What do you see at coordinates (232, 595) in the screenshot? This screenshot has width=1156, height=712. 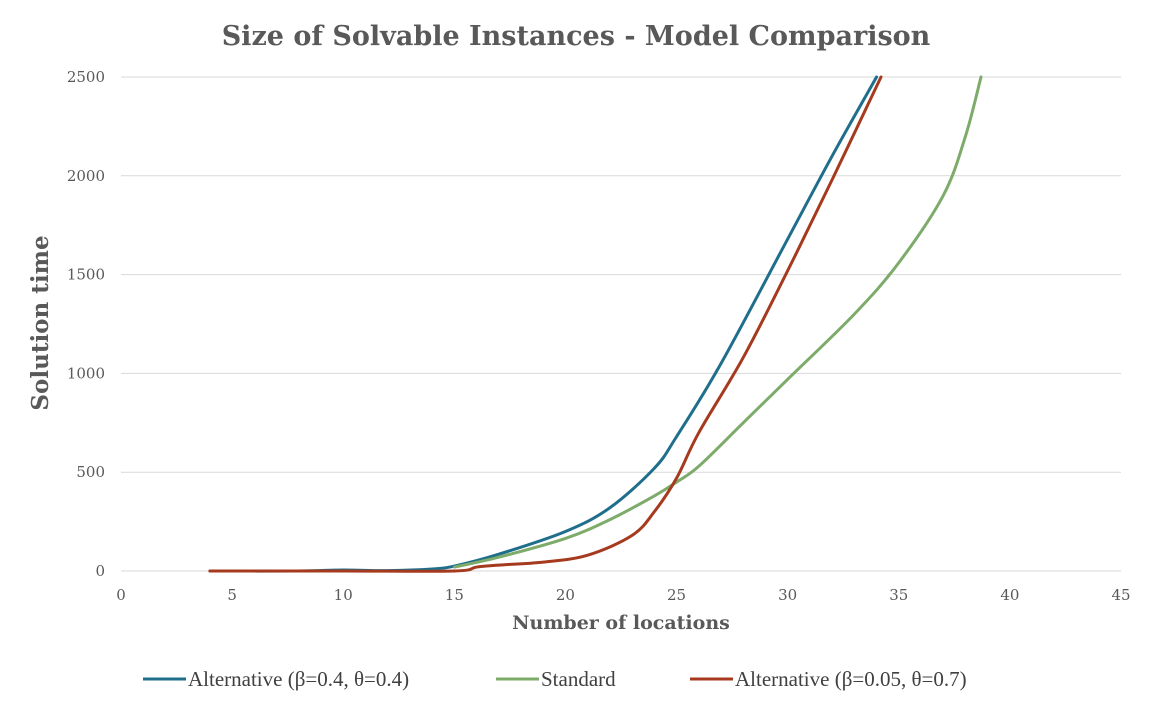 I see `x-tick-label: 5` at bounding box center [232, 595].